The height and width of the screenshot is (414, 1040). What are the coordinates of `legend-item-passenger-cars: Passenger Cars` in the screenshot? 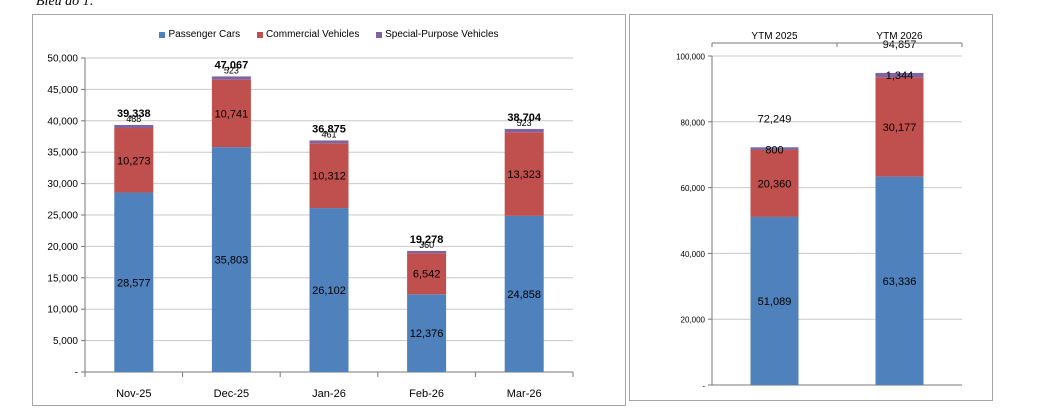 It's located at (199, 34).